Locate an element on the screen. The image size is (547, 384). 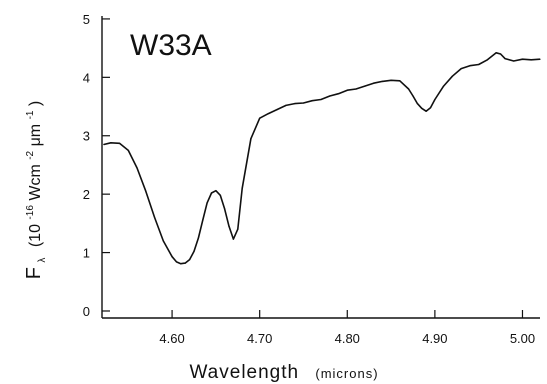
x-axis-ticks: 4.60 4.70 4.80 4.90 5.00 is located at coordinates (347, 328).